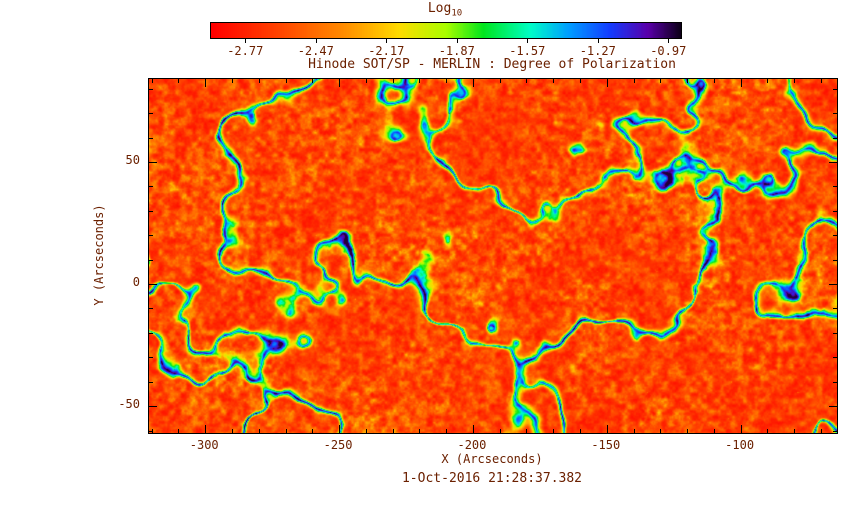  I want to click on colorbar-tick-label: -2.47, so click(315, 51).